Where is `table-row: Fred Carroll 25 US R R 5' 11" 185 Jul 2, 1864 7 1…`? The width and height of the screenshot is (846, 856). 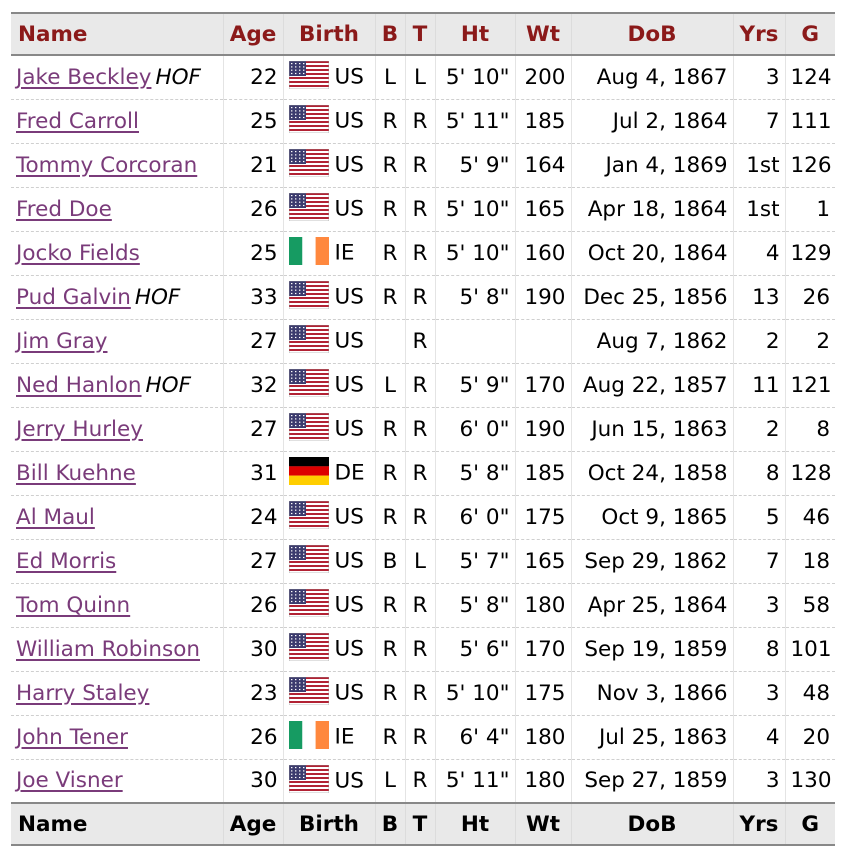
table-row: Fred Carroll 25 US R R 5' 11" 185 Jul 2, 1864 7 1… is located at coordinates (423, 121).